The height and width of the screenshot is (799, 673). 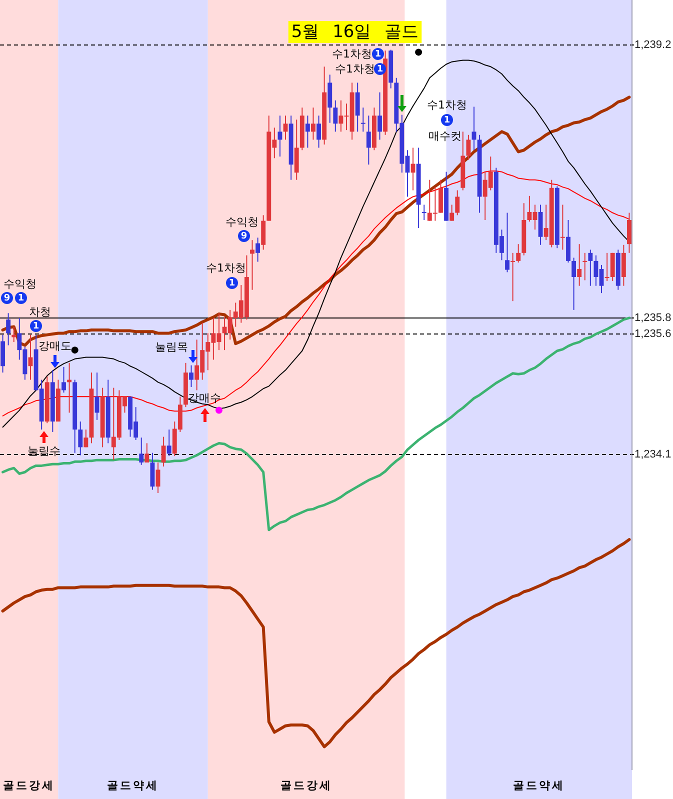 What do you see at coordinates (55, 346) in the screenshot?
I see `annotation: 강매도` at bounding box center [55, 346].